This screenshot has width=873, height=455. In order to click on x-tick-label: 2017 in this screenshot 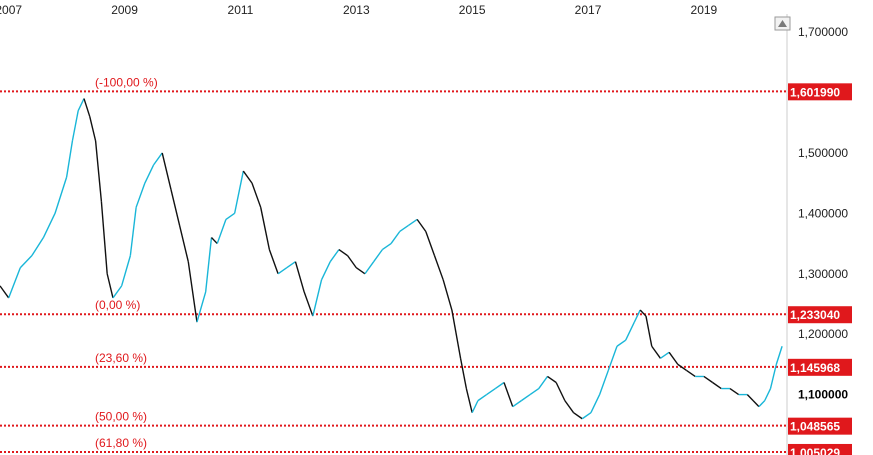, I will do `click(588, 10)`.